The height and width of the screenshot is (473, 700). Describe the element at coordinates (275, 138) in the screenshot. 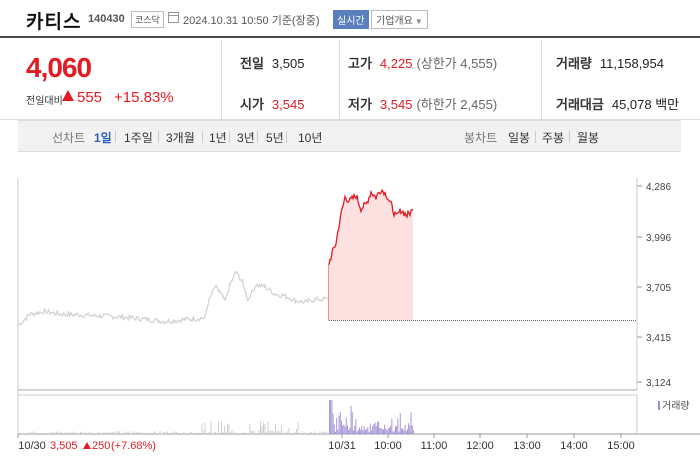

I see `tab-5y: 5년` at that location.